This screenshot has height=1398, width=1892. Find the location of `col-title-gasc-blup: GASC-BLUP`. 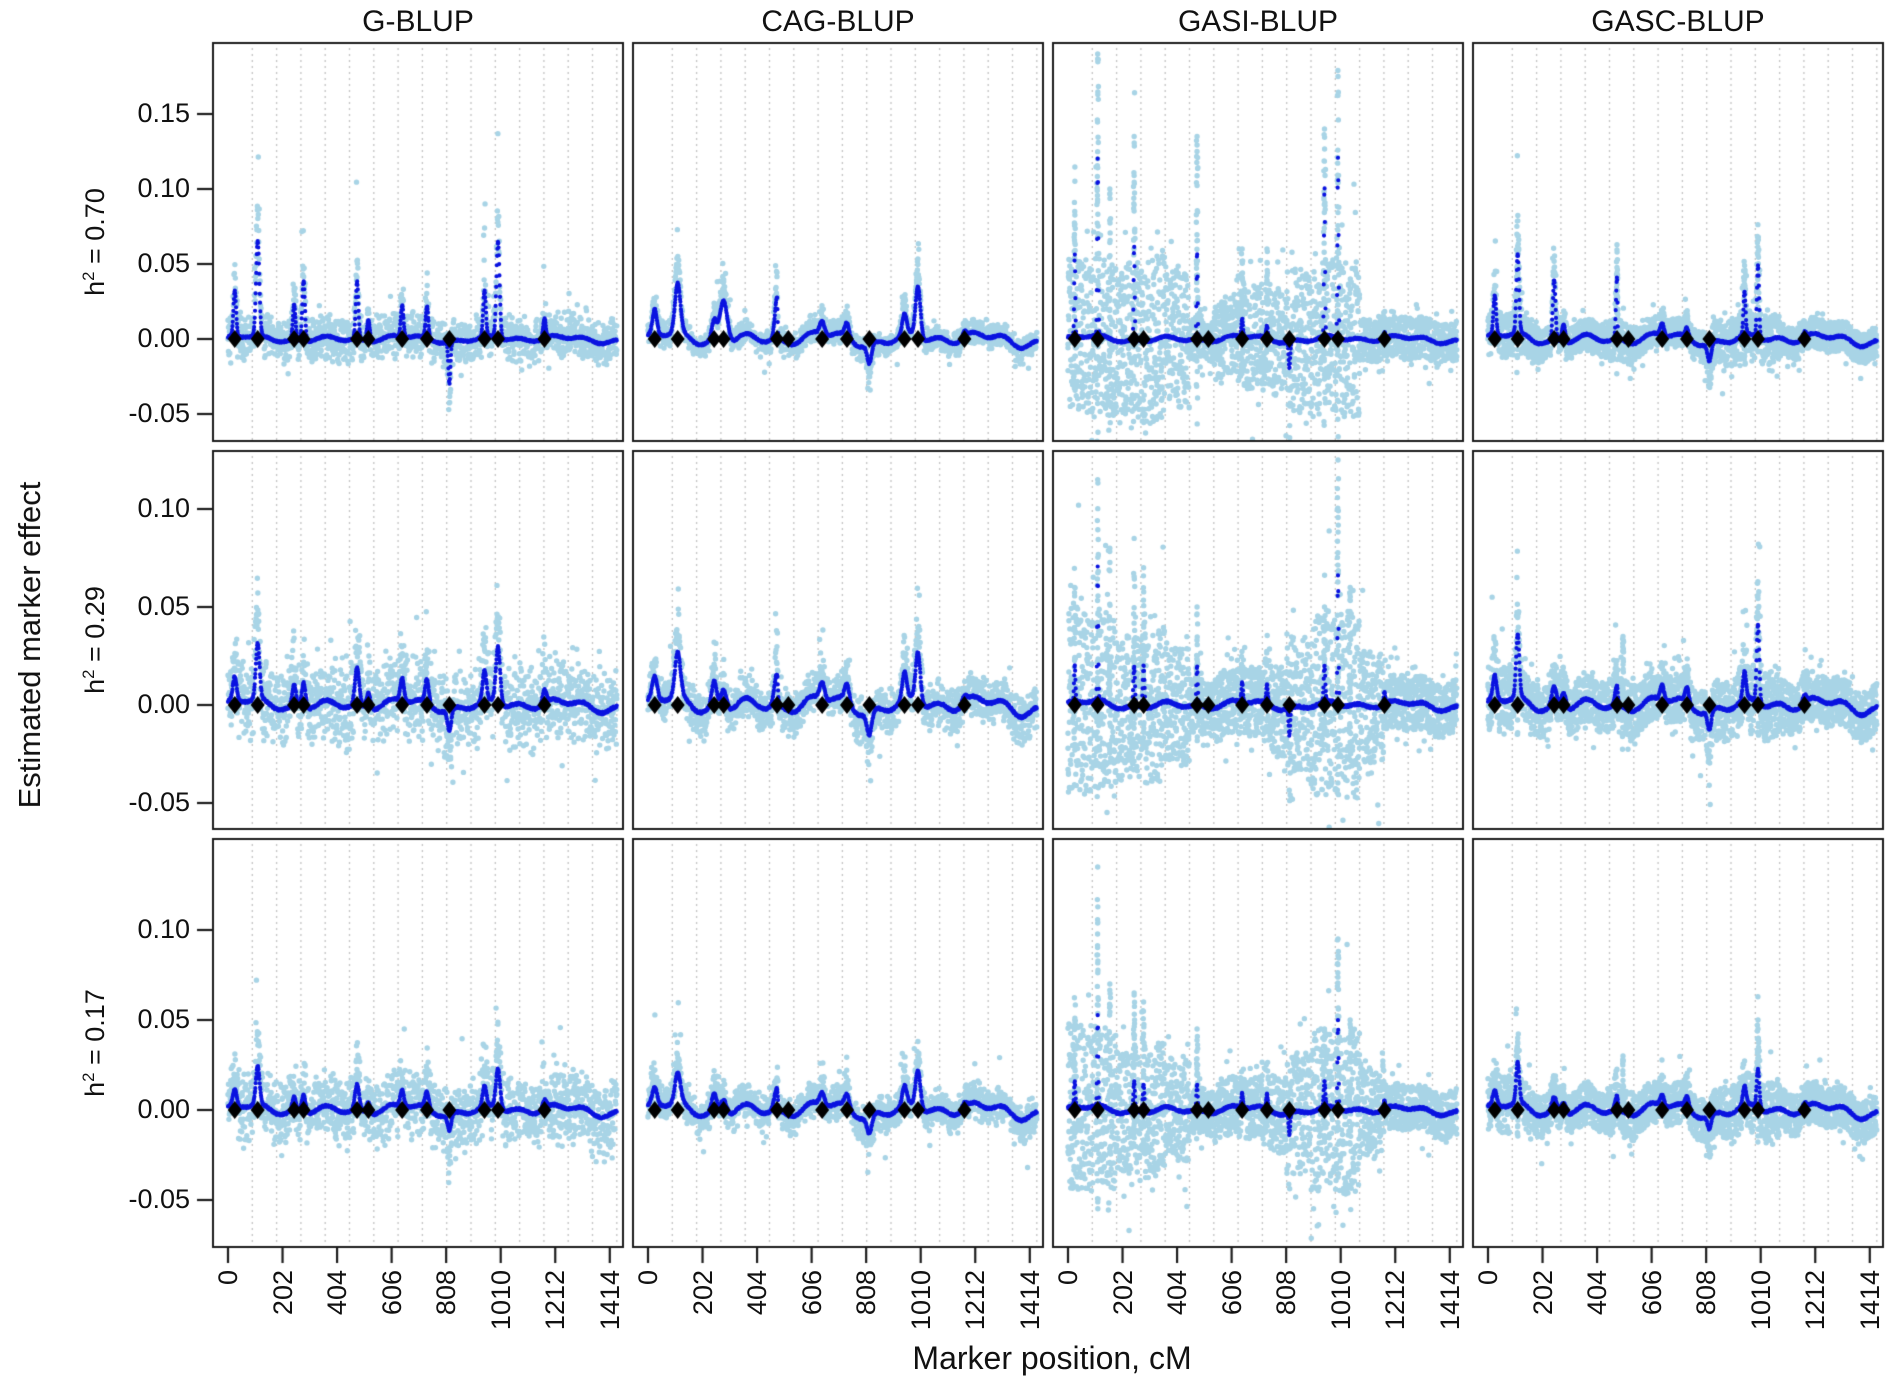

col-title-gasc-blup: GASC-BLUP is located at coordinates (1678, 21).